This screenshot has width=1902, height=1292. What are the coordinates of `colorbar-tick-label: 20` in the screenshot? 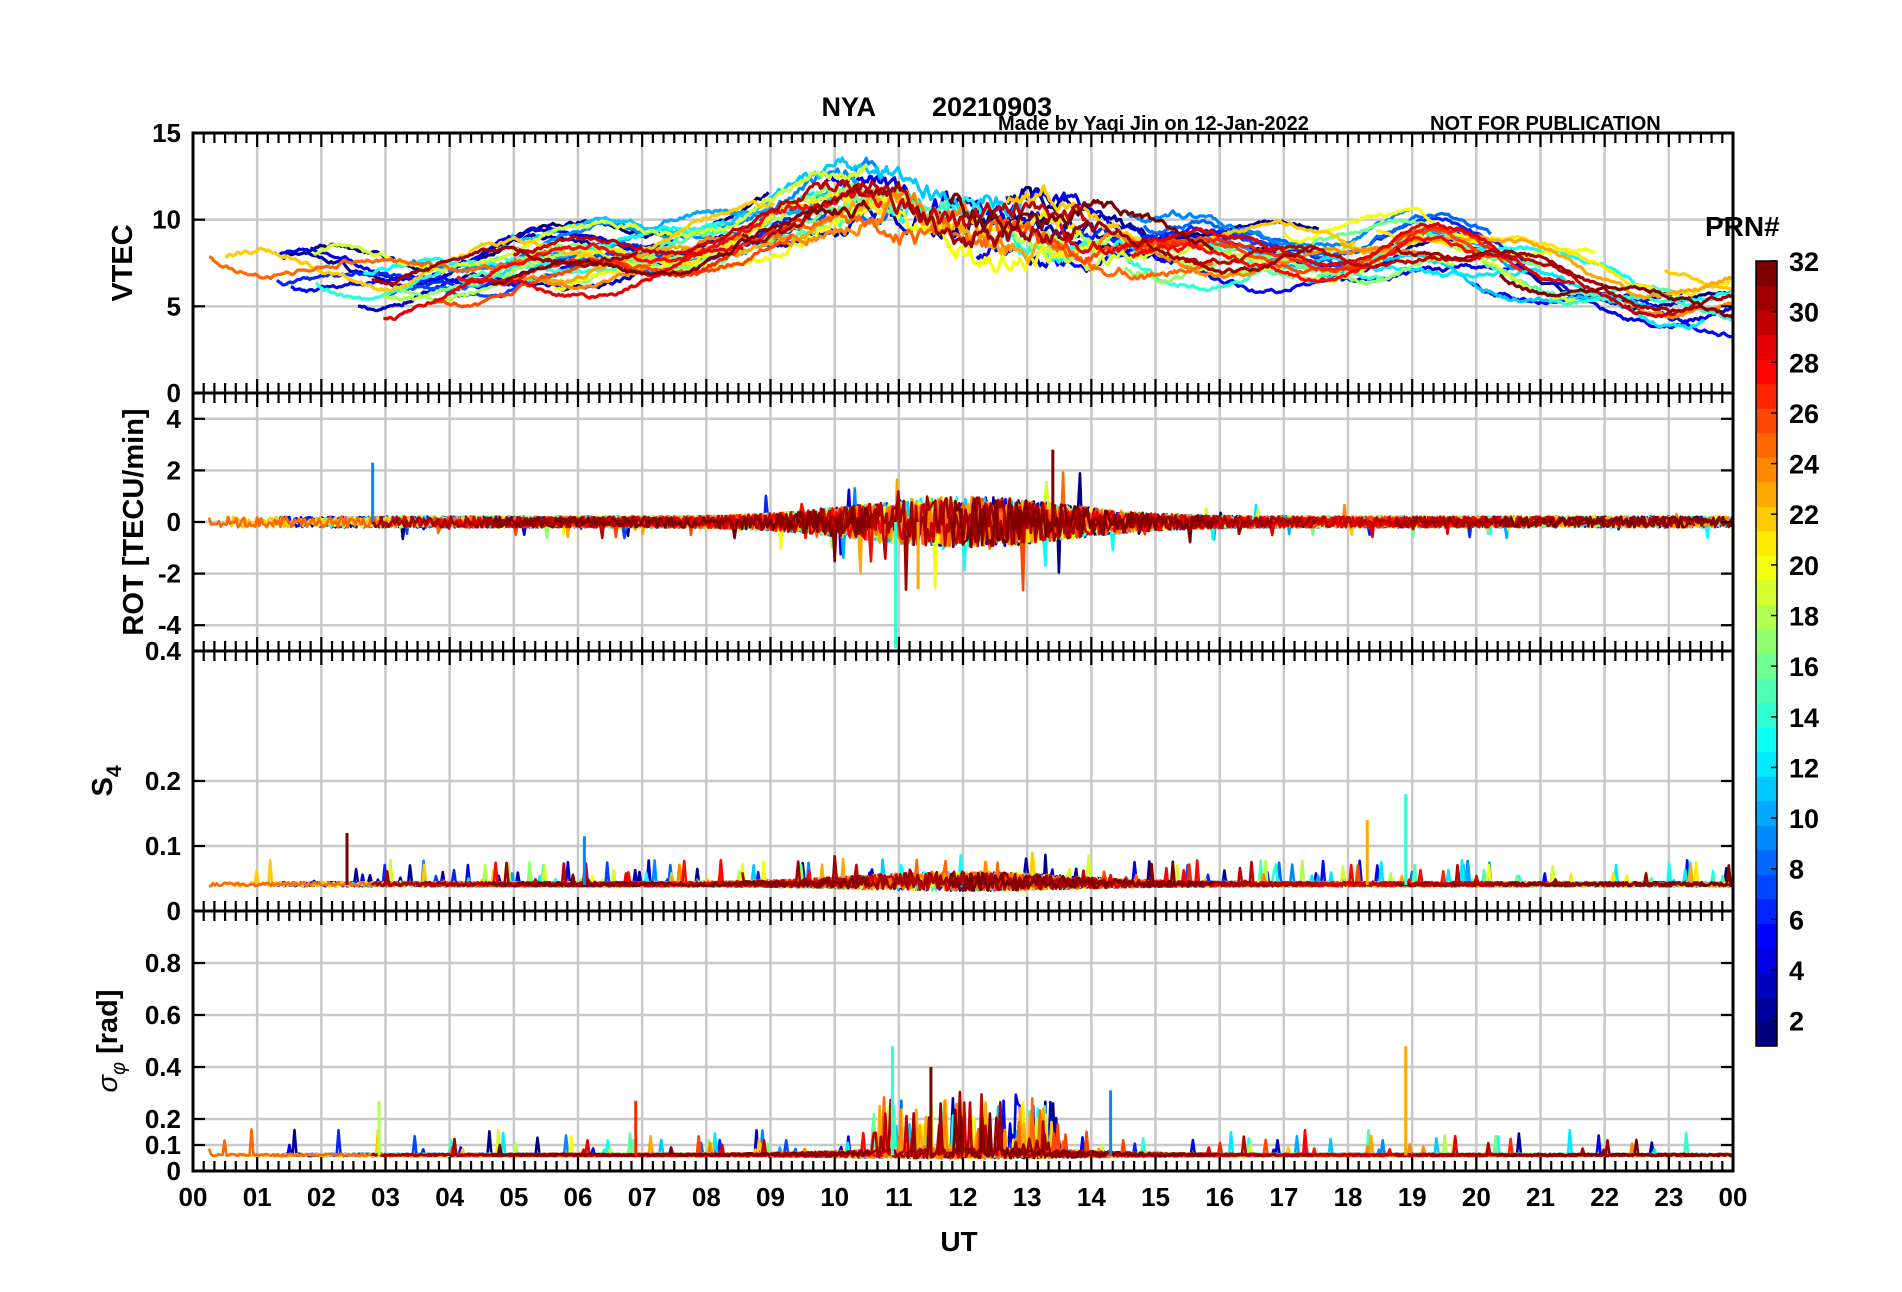 It's located at (1804, 566).